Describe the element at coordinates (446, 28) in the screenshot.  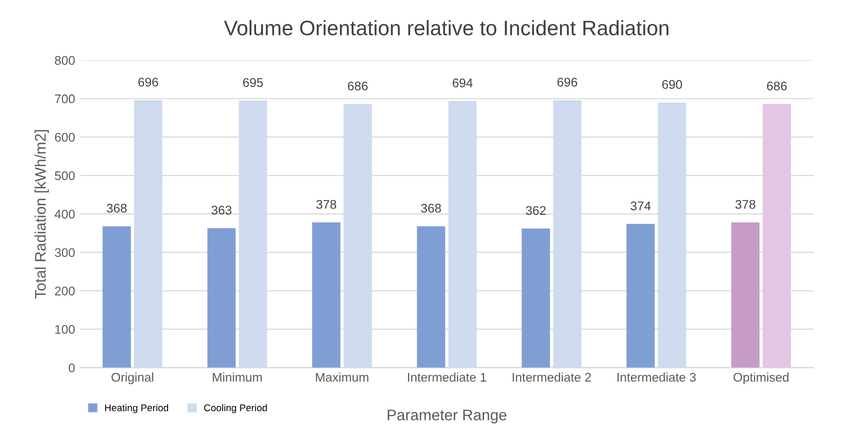
I see `chart-title: Volume Orientation relative to Incident Radiation` at that location.